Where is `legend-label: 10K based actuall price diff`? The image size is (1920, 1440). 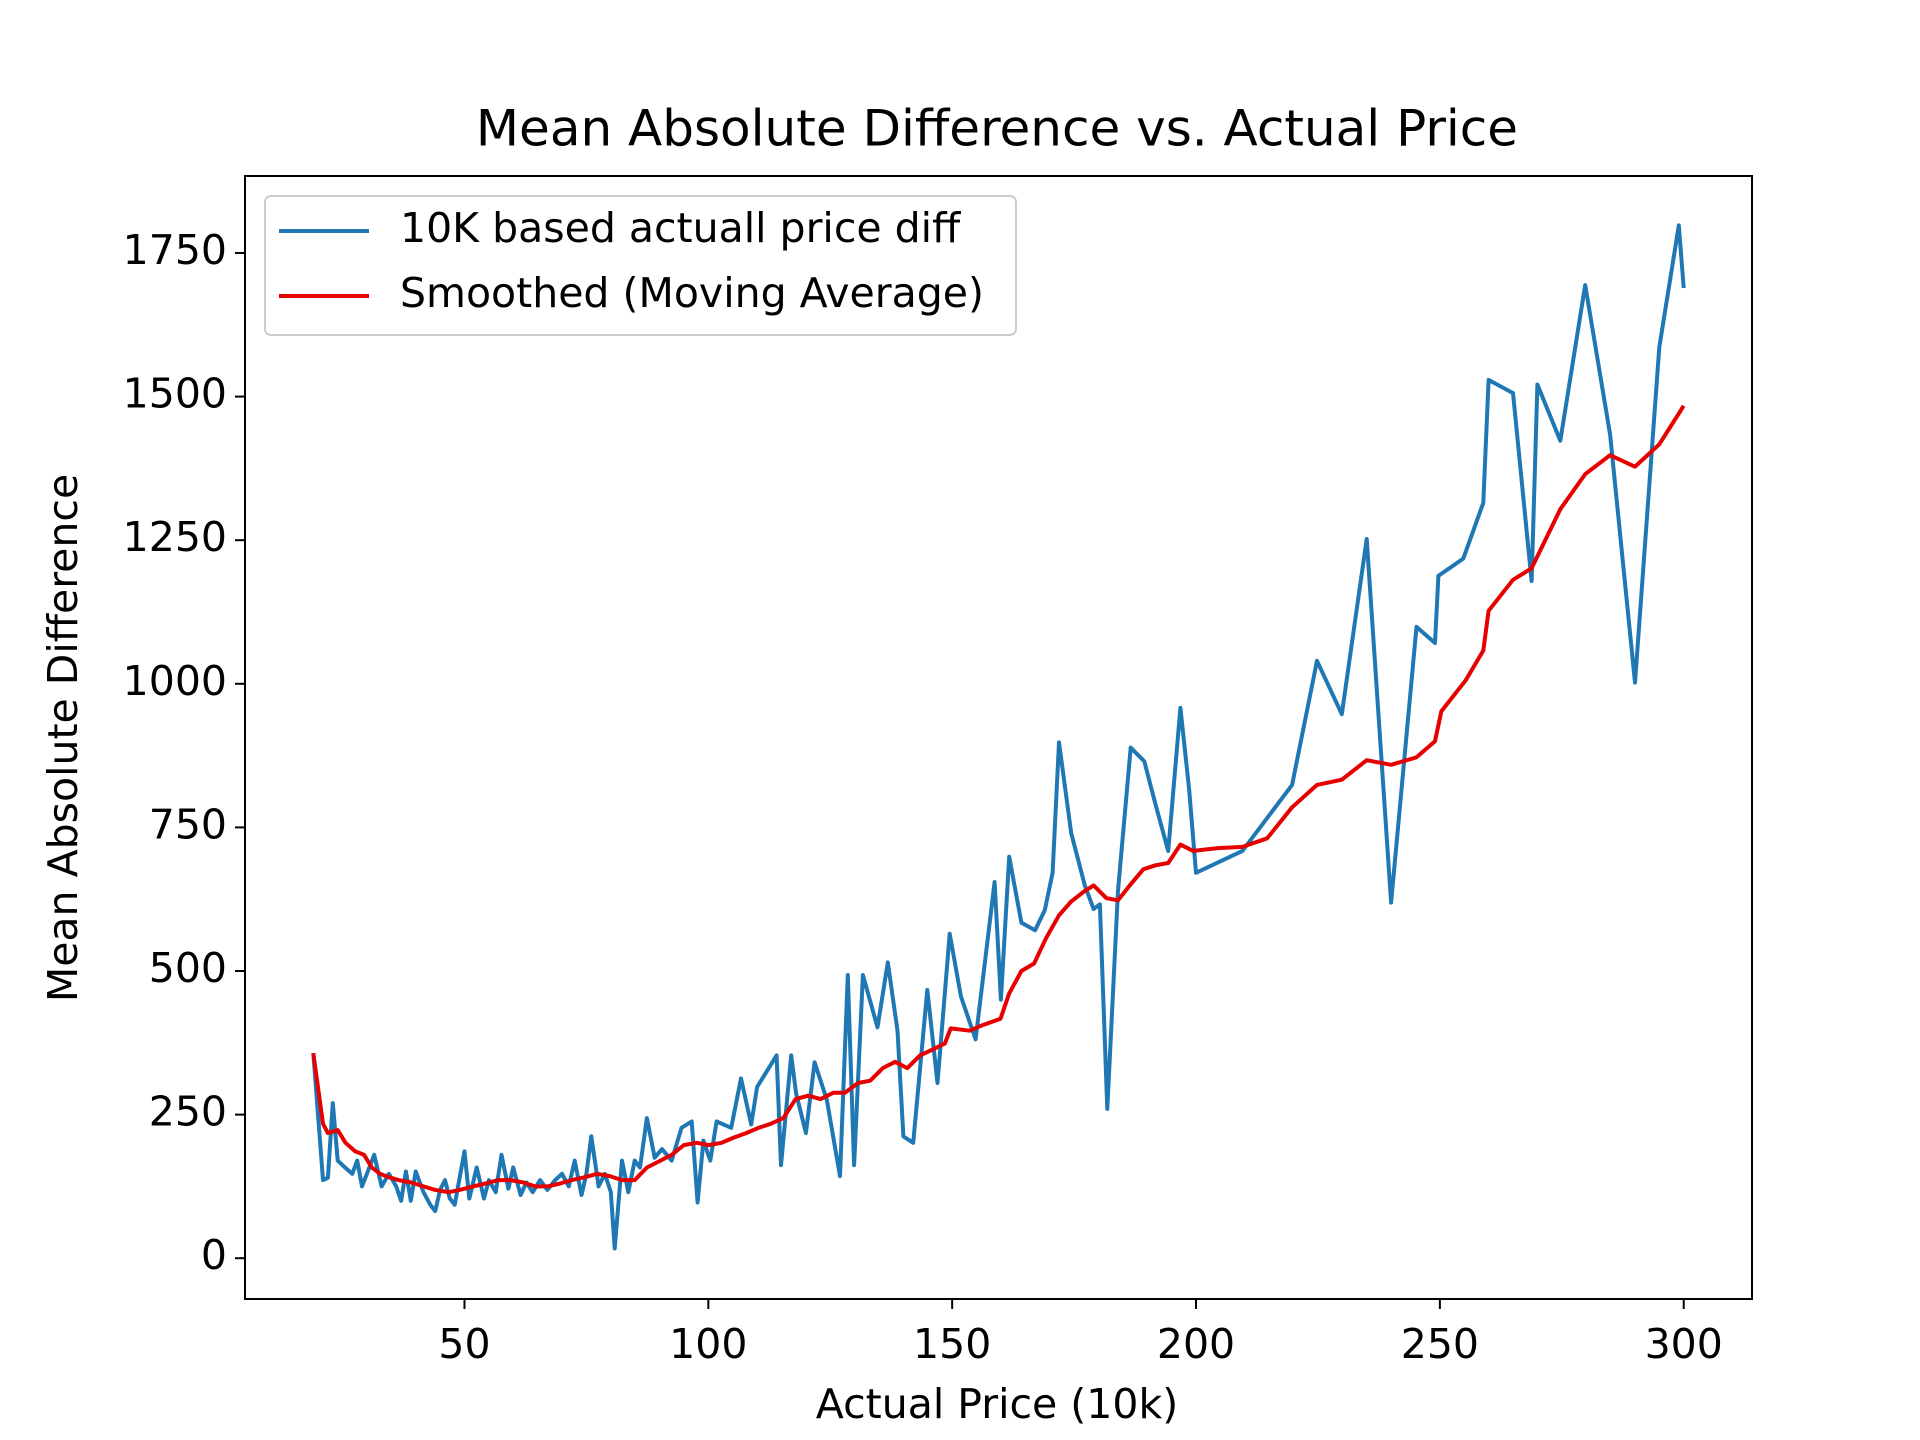 legend-label: 10K based actuall price diff is located at coordinates (681, 228).